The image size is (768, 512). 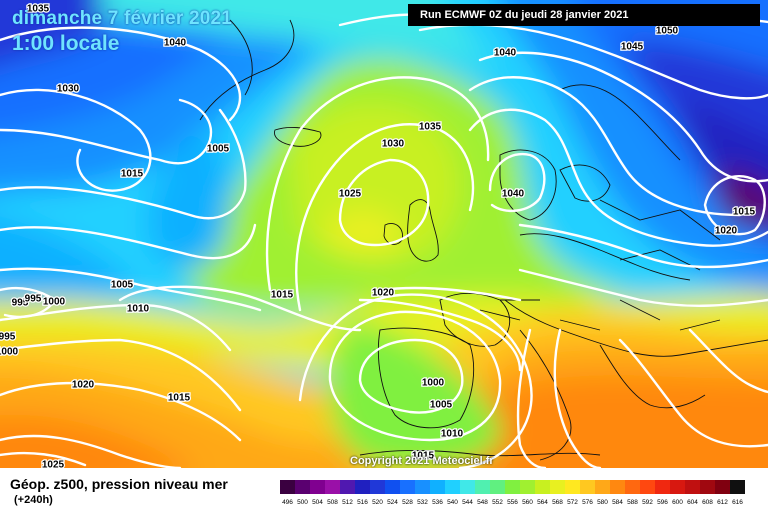 I want to click on isobar-label: 1050, so click(x=667, y=31).